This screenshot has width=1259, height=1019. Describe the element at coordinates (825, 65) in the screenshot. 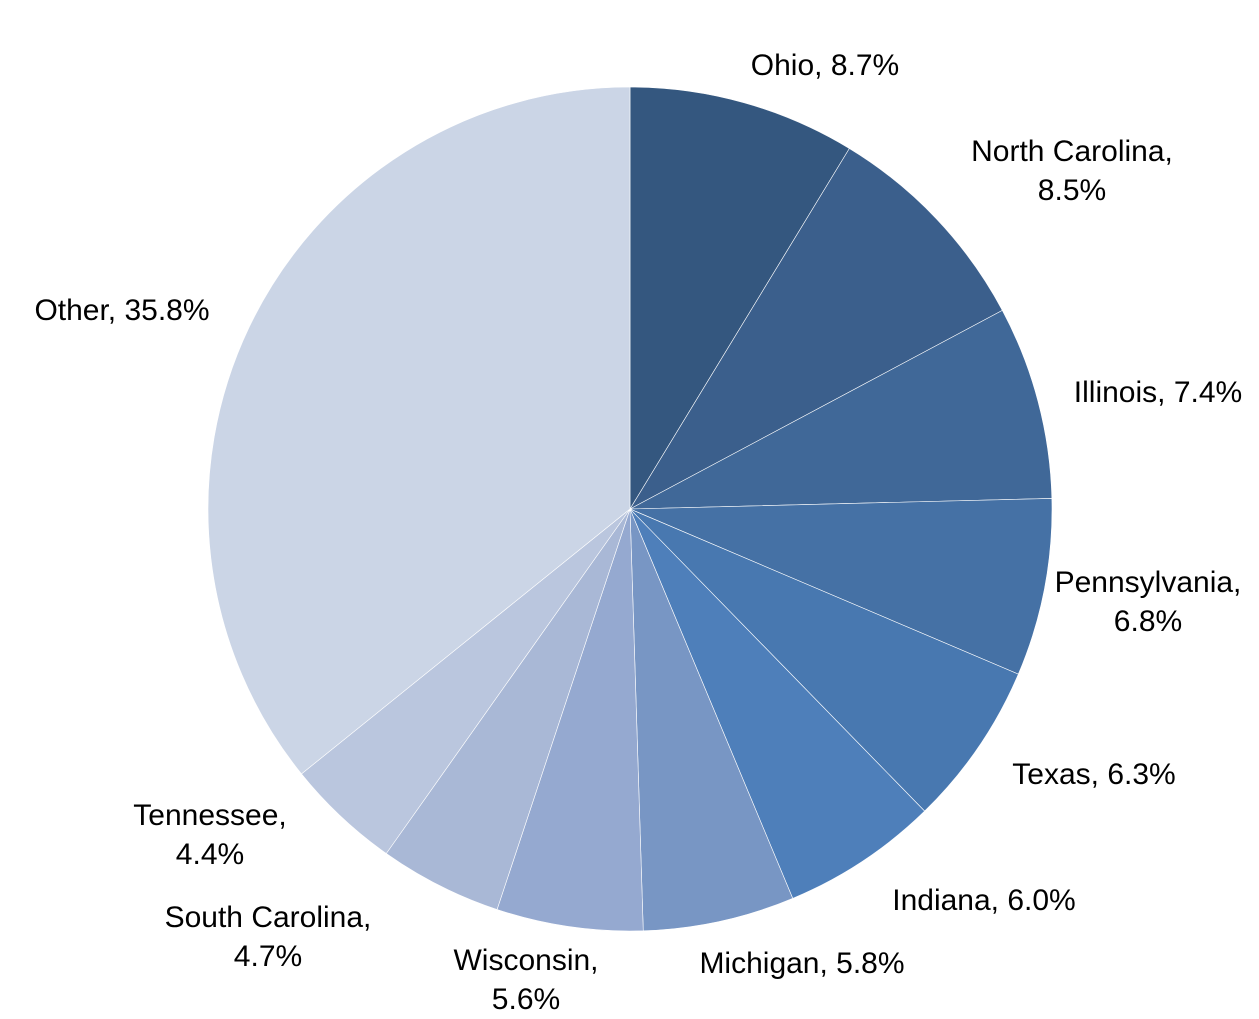

I see `slice-label-ohio: Ohio, 8.7%` at that location.